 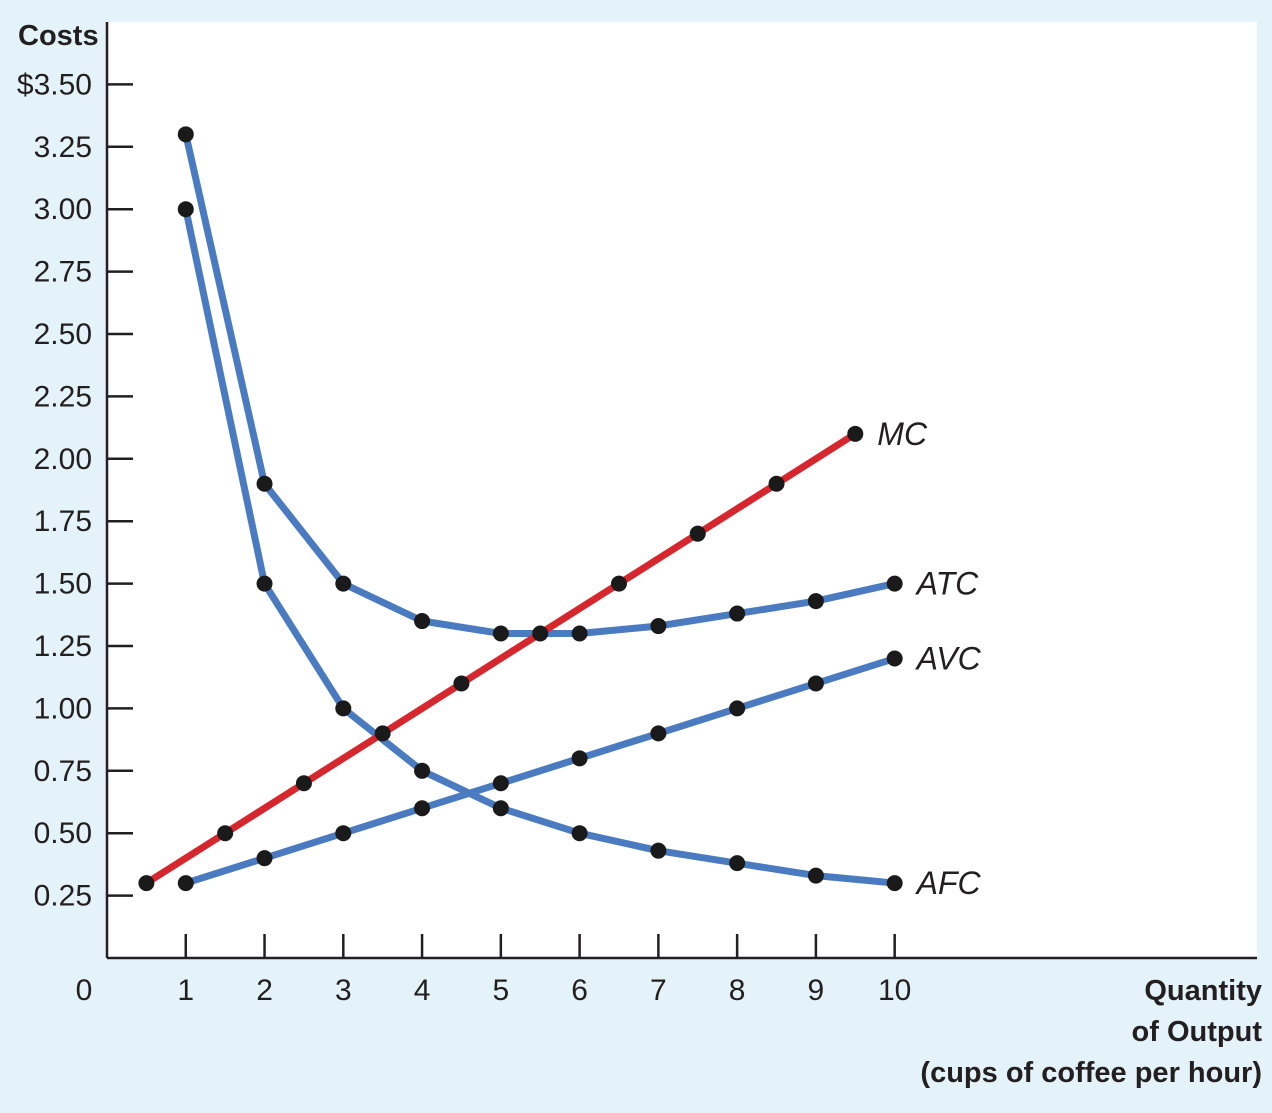 What do you see at coordinates (500, 990) in the screenshot?
I see `x-tick-label: 5` at bounding box center [500, 990].